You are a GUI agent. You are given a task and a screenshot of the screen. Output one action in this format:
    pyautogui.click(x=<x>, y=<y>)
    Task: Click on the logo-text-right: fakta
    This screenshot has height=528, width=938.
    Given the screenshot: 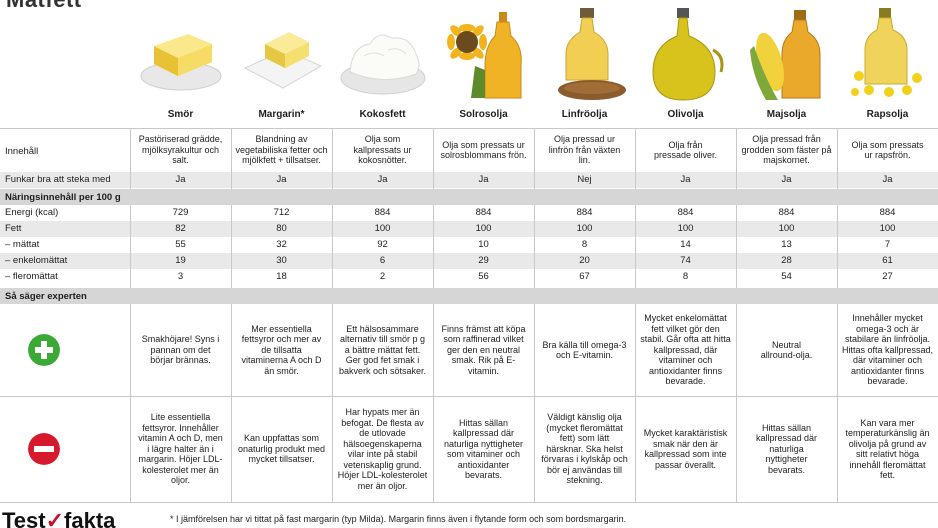 What is the action you would take?
    pyautogui.click(x=90, y=518)
    